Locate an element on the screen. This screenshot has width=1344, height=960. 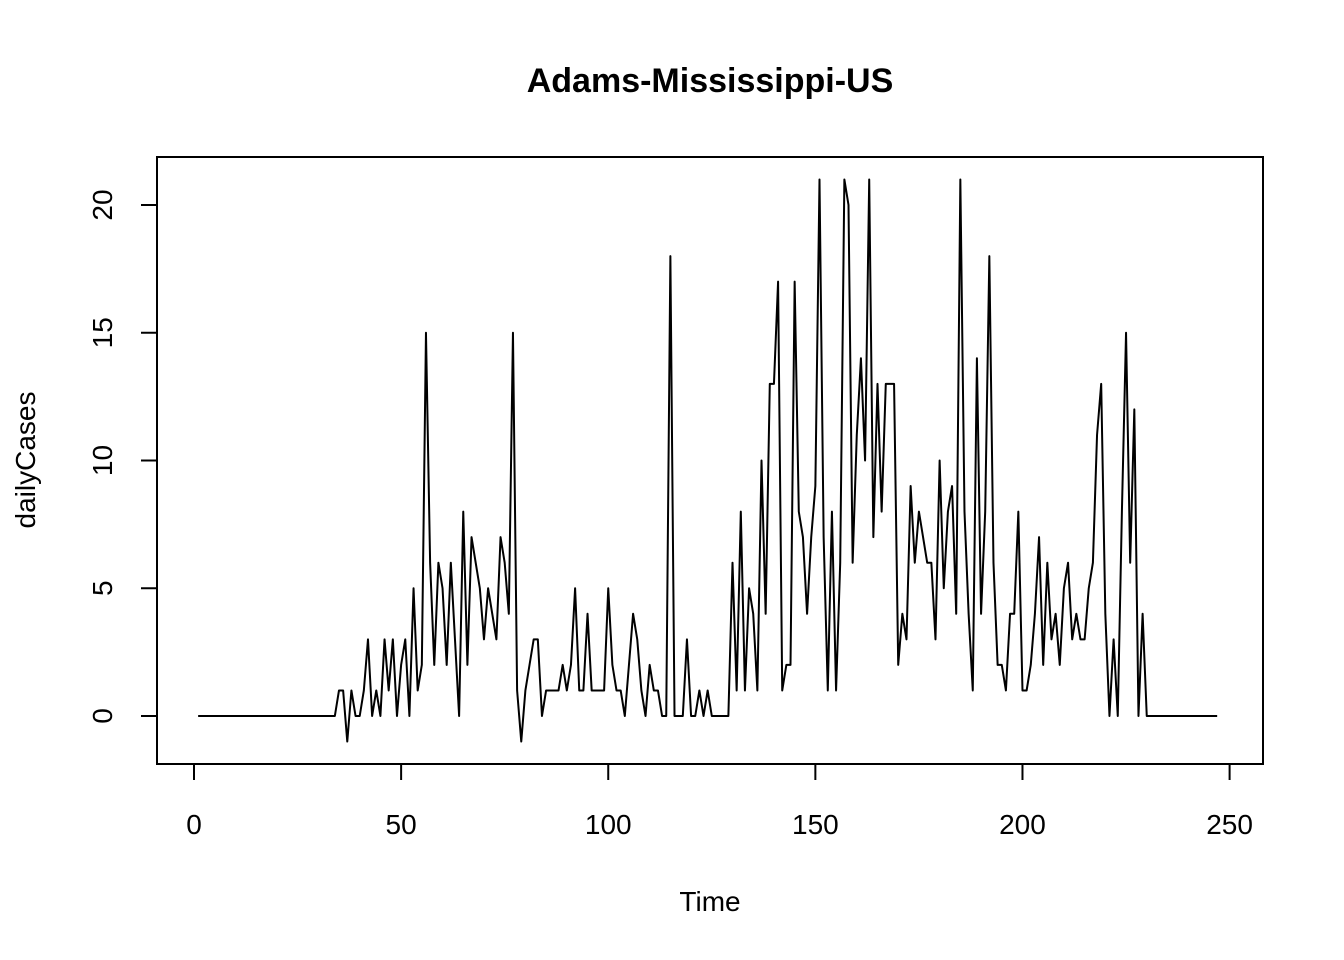
chart-title: Adams-Mississippi-US is located at coordinates (710, 81).